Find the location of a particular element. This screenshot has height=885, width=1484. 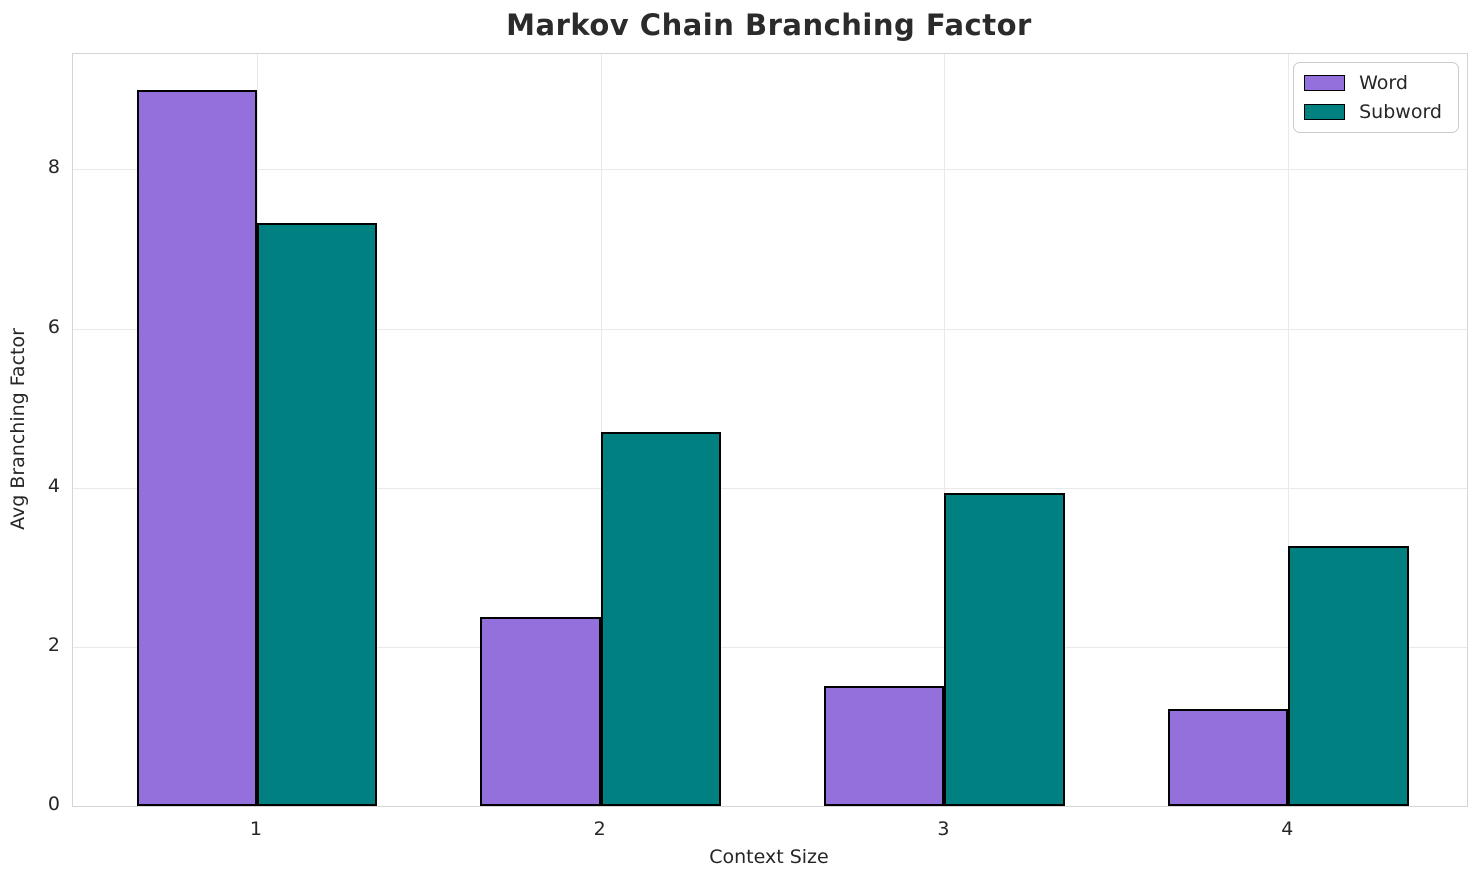

legend-label-word: Word is located at coordinates (1383, 83).